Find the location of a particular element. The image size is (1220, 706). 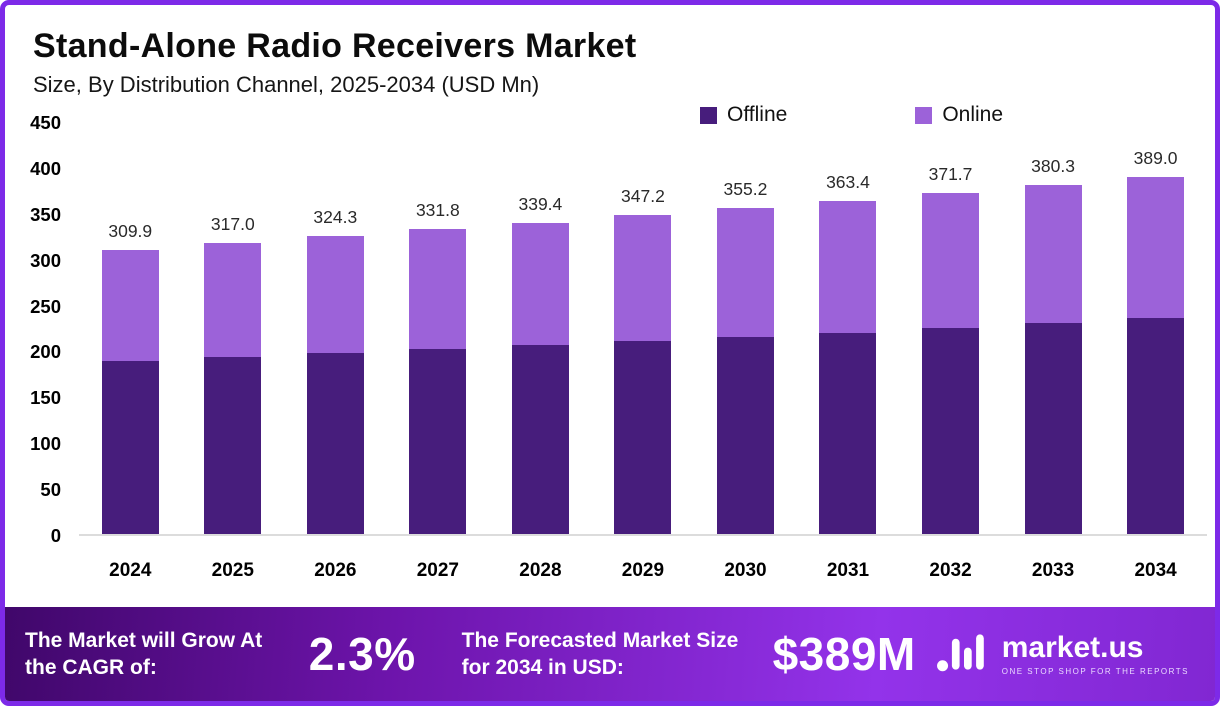

x-axis-label: 2031 is located at coordinates (848, 570).